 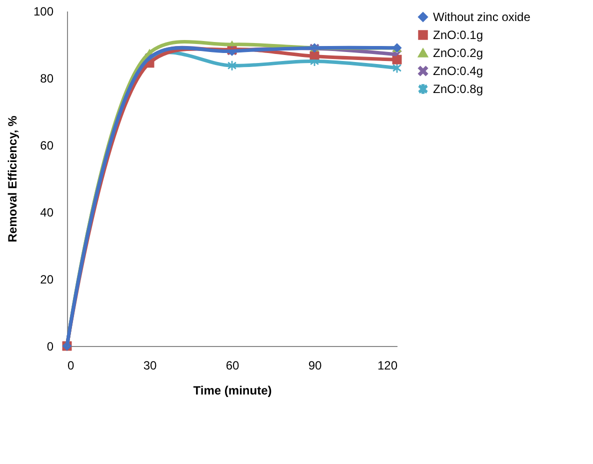 I want to click on x-tick-label: 0, so click(x=71, y=365).